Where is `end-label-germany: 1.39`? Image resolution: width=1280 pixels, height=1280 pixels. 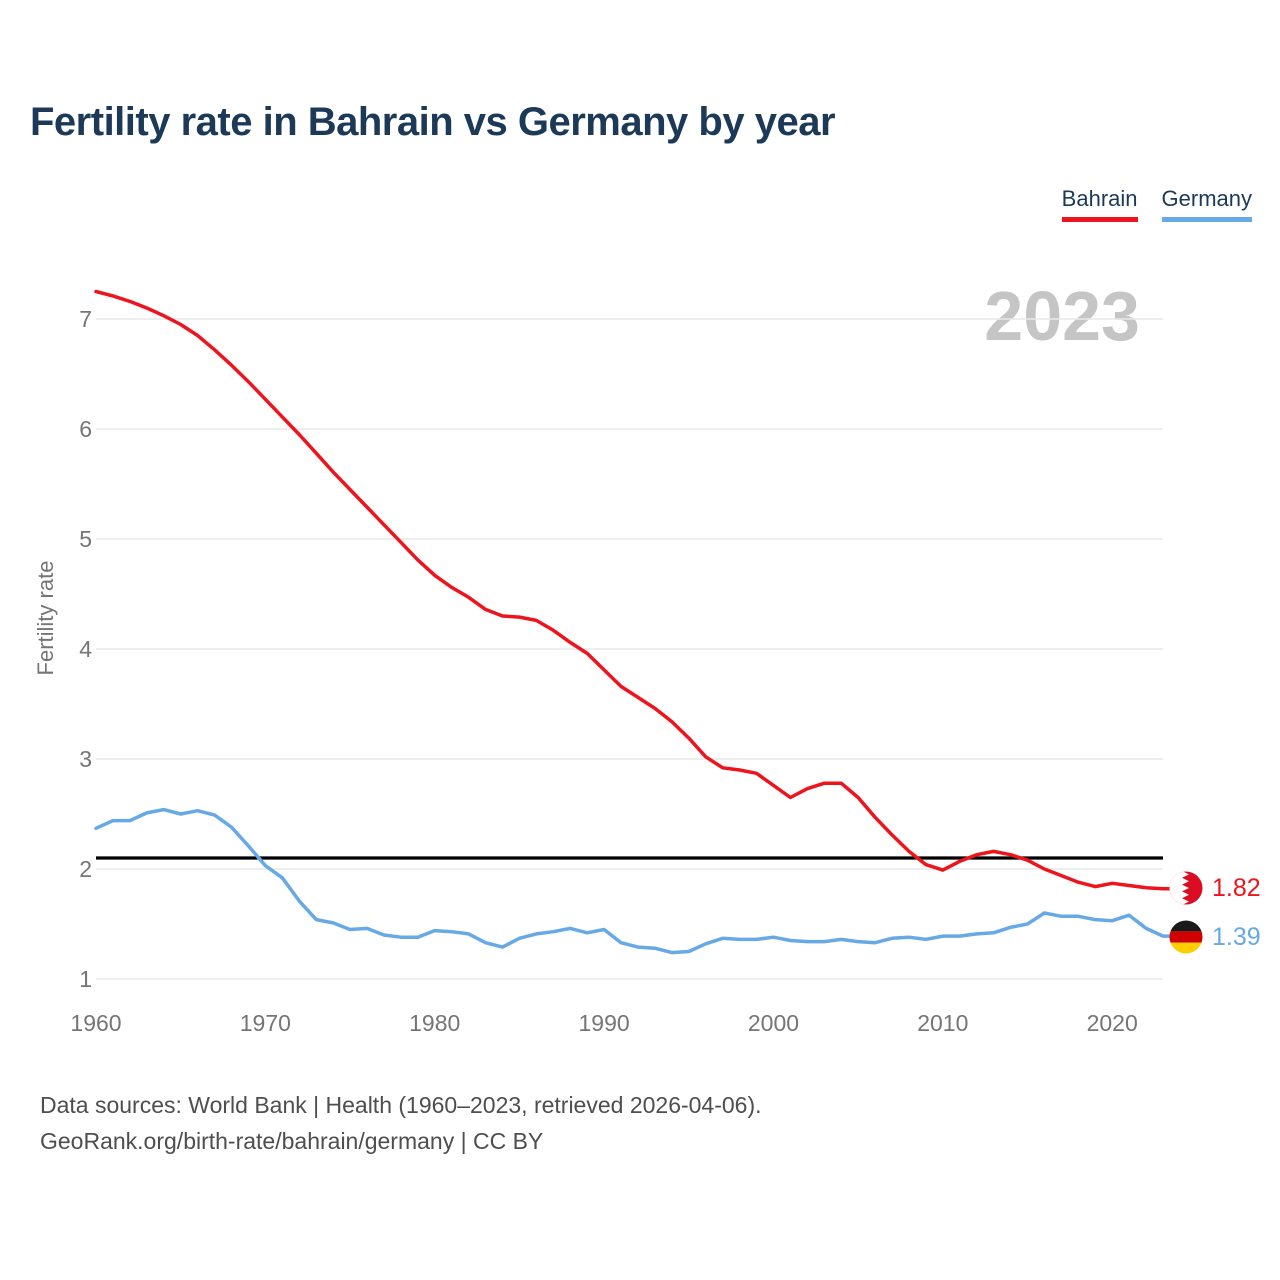 end-label-germany: 1.39 is located at coordinates (1215, 937).